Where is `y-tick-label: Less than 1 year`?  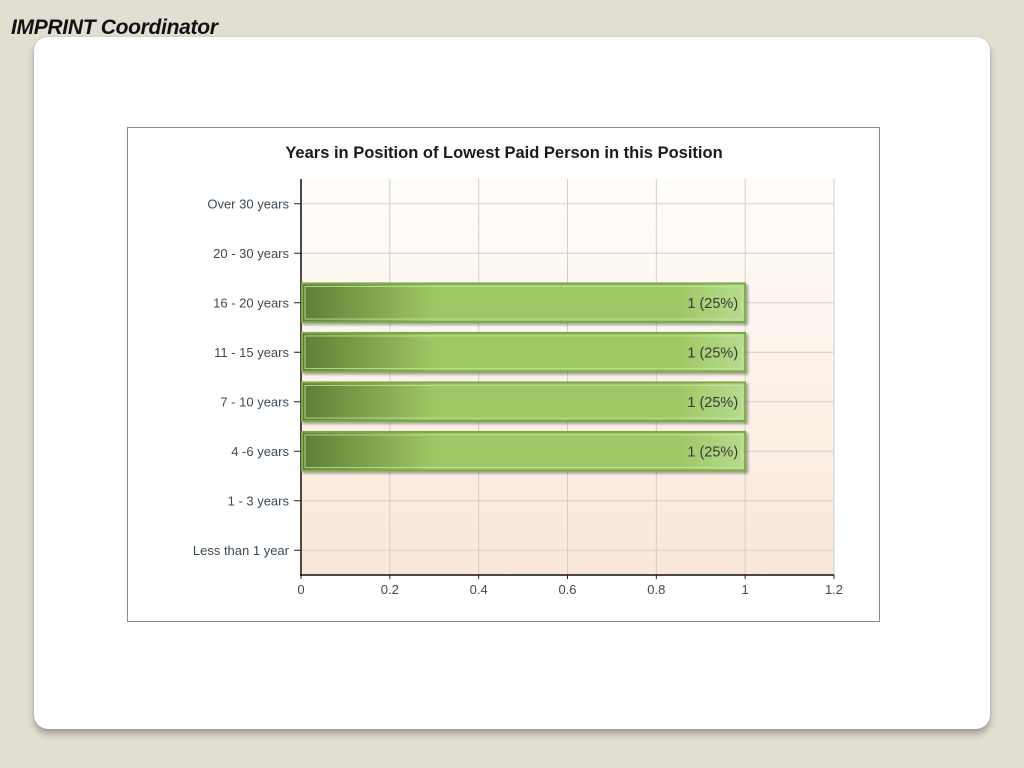
y-tick-label: Less than 1 year is located at coordinates (241, 550).